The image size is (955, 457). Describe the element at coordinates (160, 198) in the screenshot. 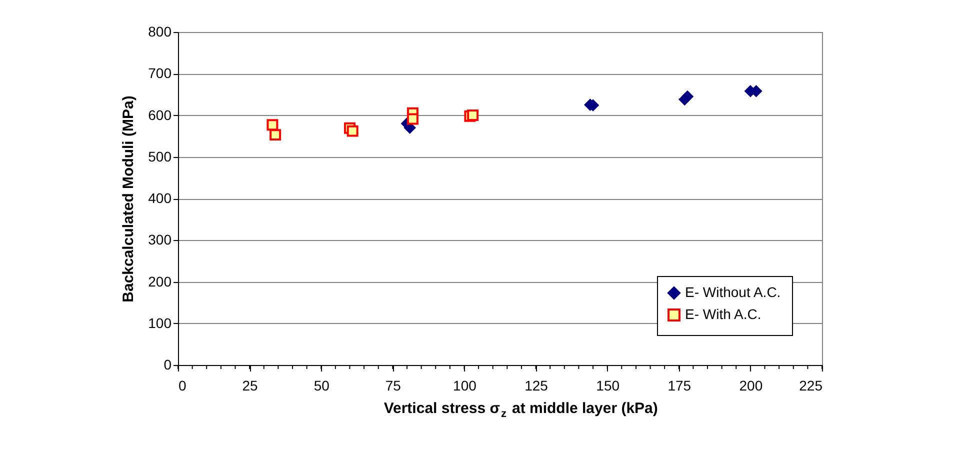

I see `y-tick-label: 400` at that location.